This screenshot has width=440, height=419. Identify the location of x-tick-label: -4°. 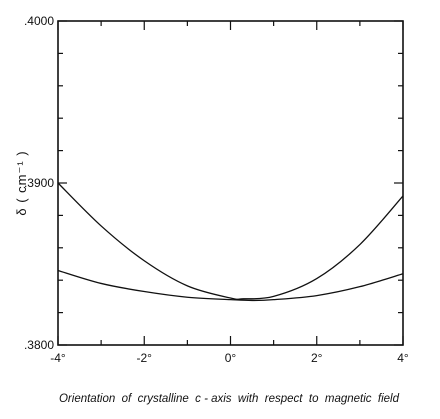
(58, 358).